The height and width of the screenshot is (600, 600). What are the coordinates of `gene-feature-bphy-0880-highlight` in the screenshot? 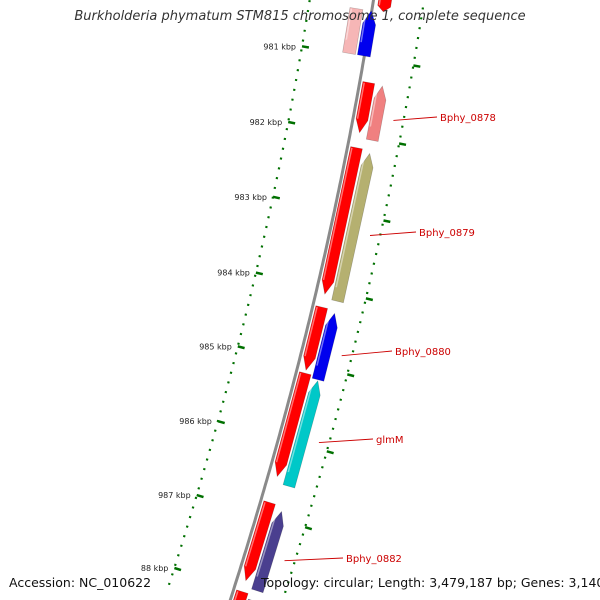 It's located at (323, 339).